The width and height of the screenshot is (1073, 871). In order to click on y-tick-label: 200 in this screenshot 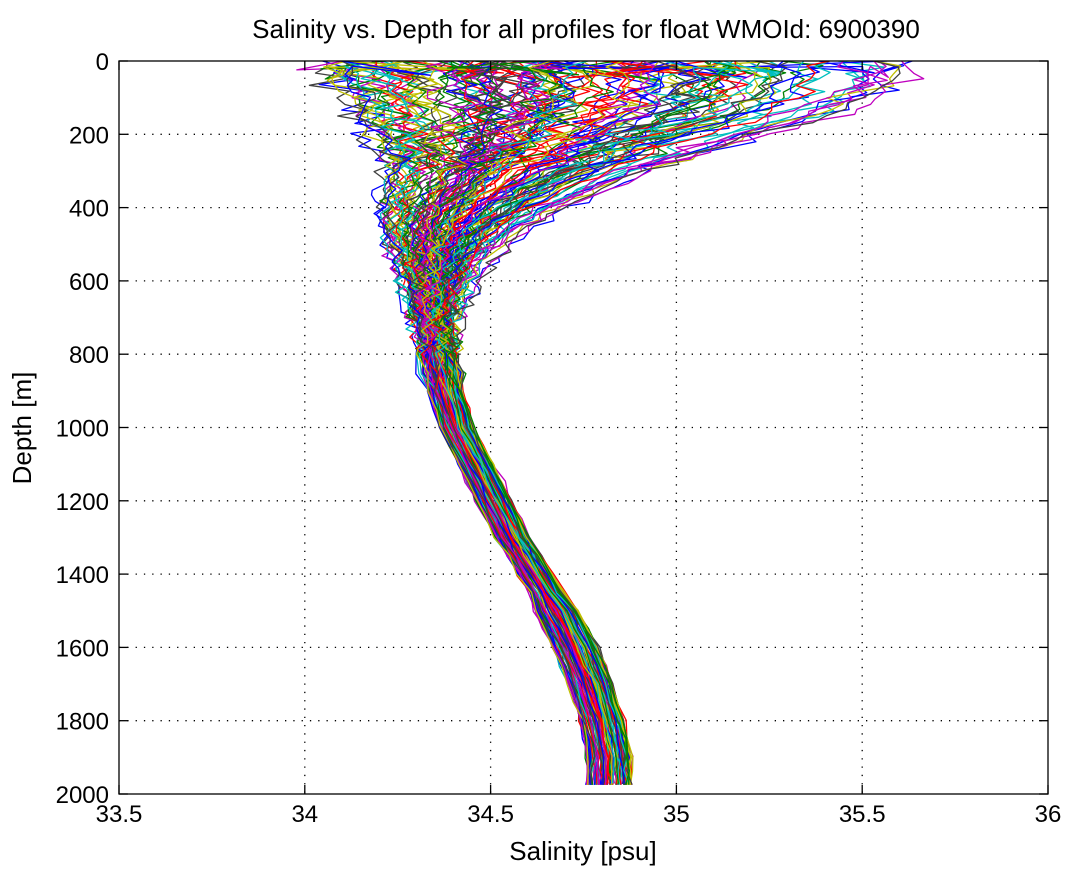, I will do `click(89, 135)`.